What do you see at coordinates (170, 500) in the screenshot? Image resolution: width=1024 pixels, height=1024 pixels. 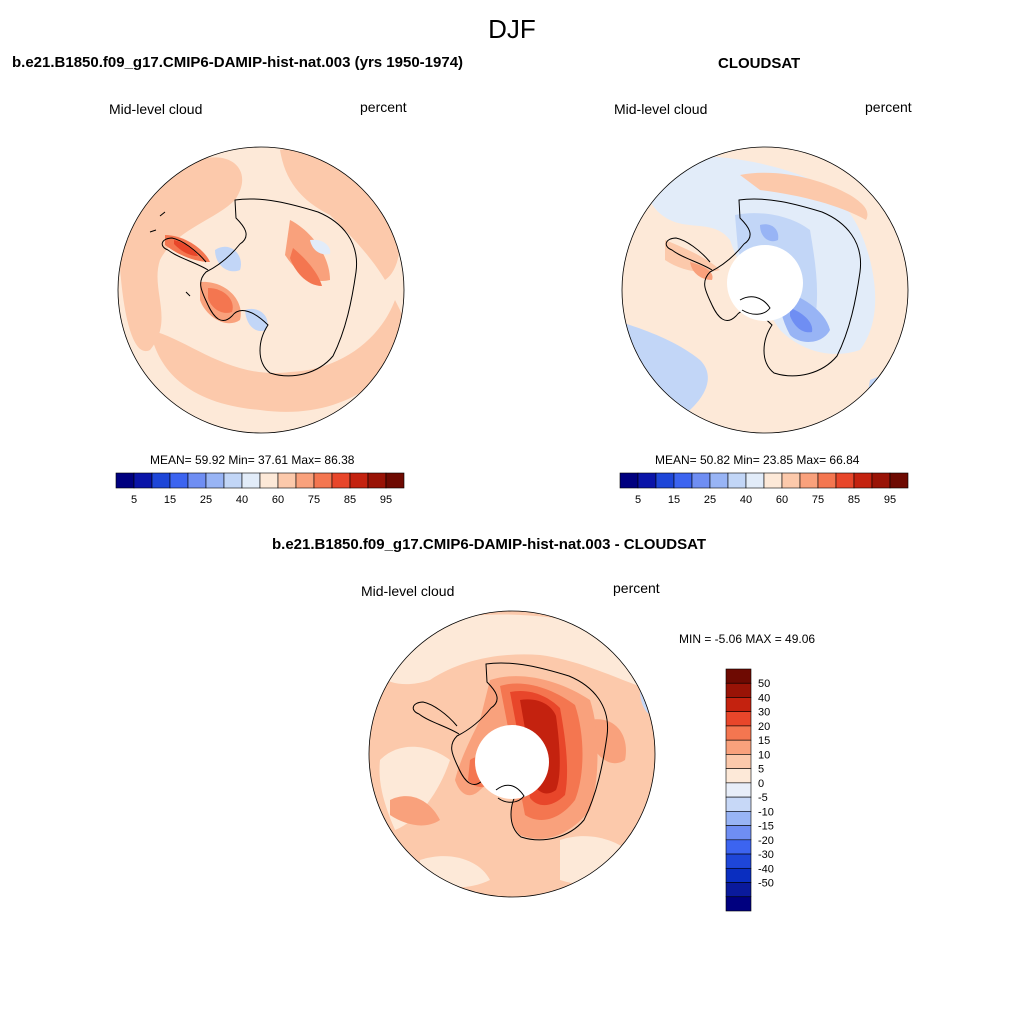 I see `model-colorbar-tick-label: 15` at bounding box center [170, 500].